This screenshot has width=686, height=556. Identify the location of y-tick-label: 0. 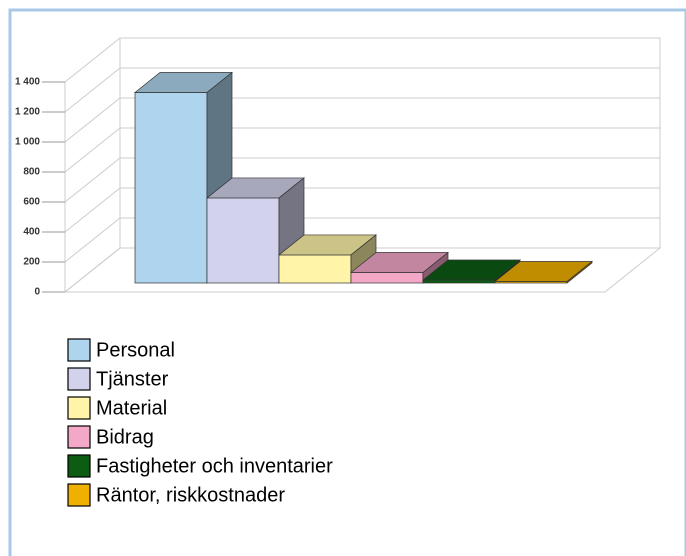
(37, 292).